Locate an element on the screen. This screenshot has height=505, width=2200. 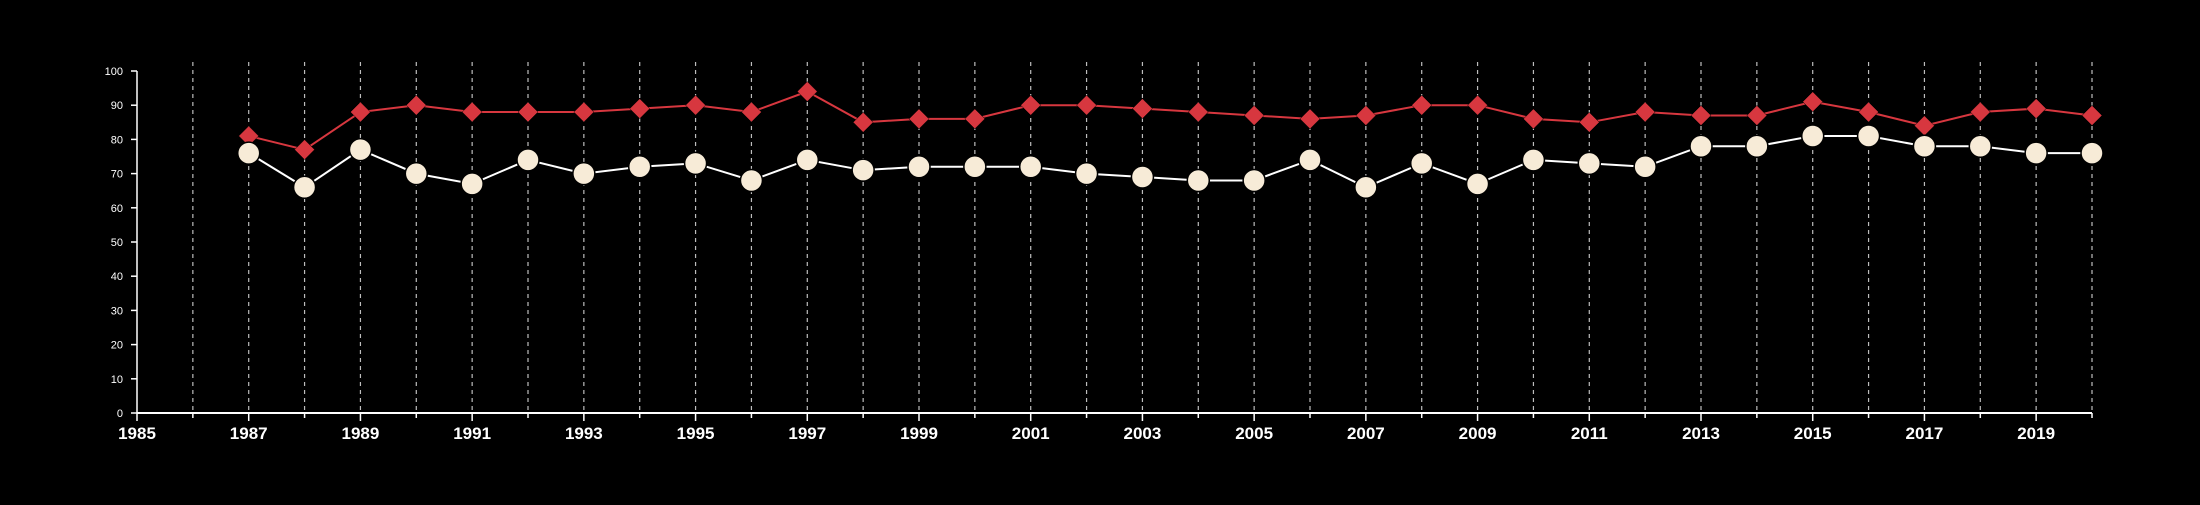
x-tick-label: 2013 is located at coordinates (1701, 433).